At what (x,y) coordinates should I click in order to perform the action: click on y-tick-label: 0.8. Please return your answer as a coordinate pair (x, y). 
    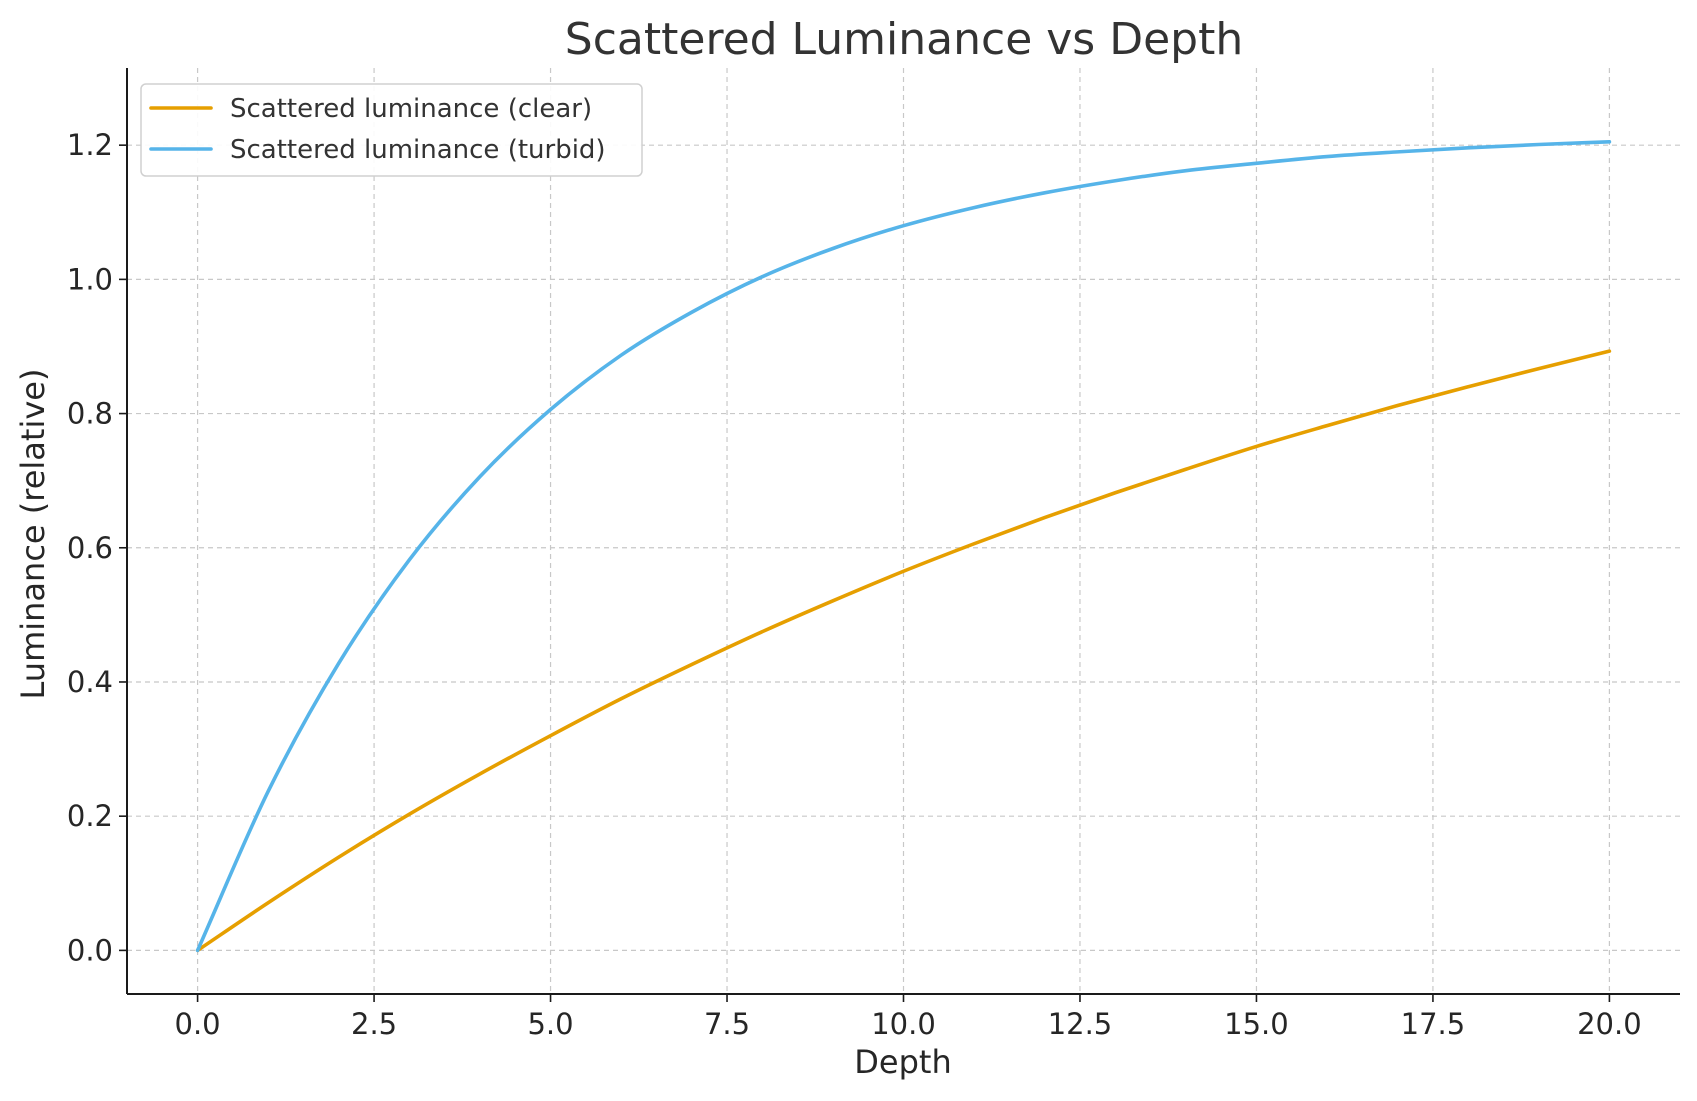
    Looking at the image, I should click on (90, 414).